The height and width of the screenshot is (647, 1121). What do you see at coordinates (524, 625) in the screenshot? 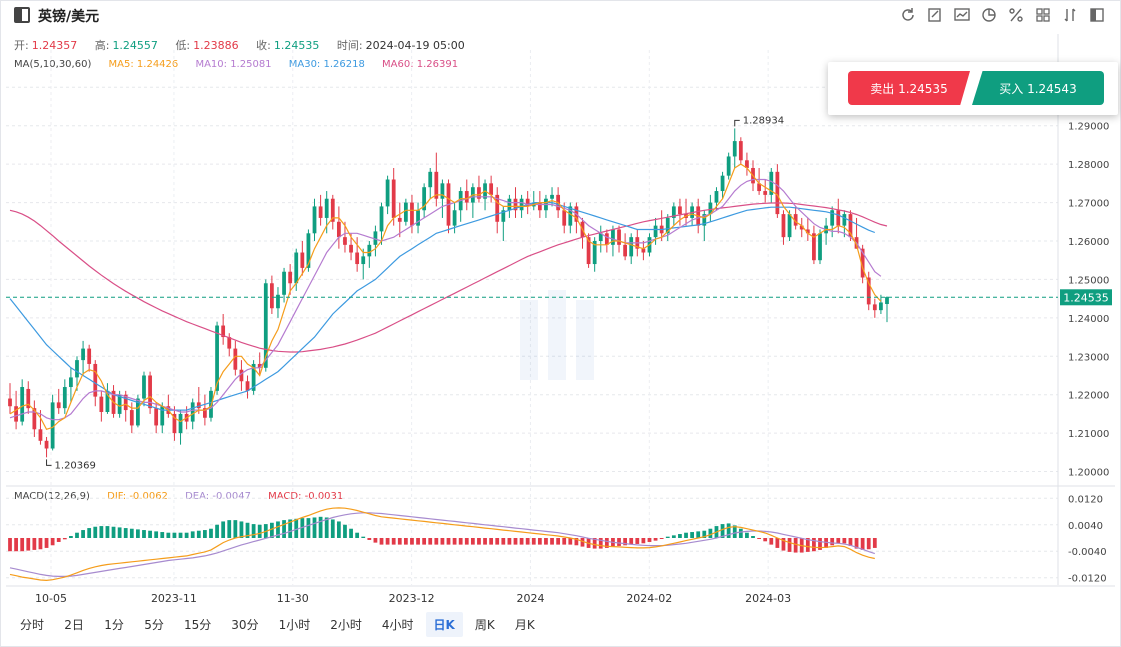
I see `period-tab: 月K` at bounding box center [524, 625].